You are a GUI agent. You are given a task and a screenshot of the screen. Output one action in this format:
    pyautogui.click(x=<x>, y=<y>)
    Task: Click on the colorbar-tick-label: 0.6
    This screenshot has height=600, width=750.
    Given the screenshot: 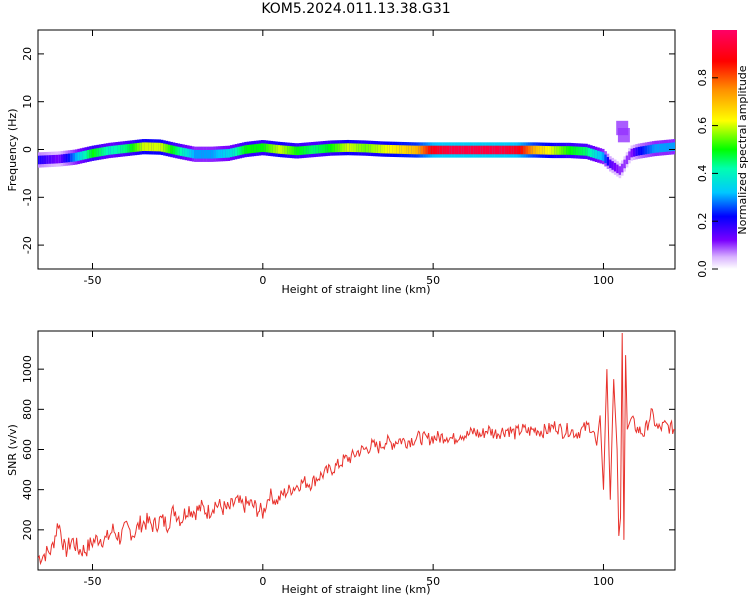 What is the action you would take?
    pyautogui.click(x=702, y=126)
    